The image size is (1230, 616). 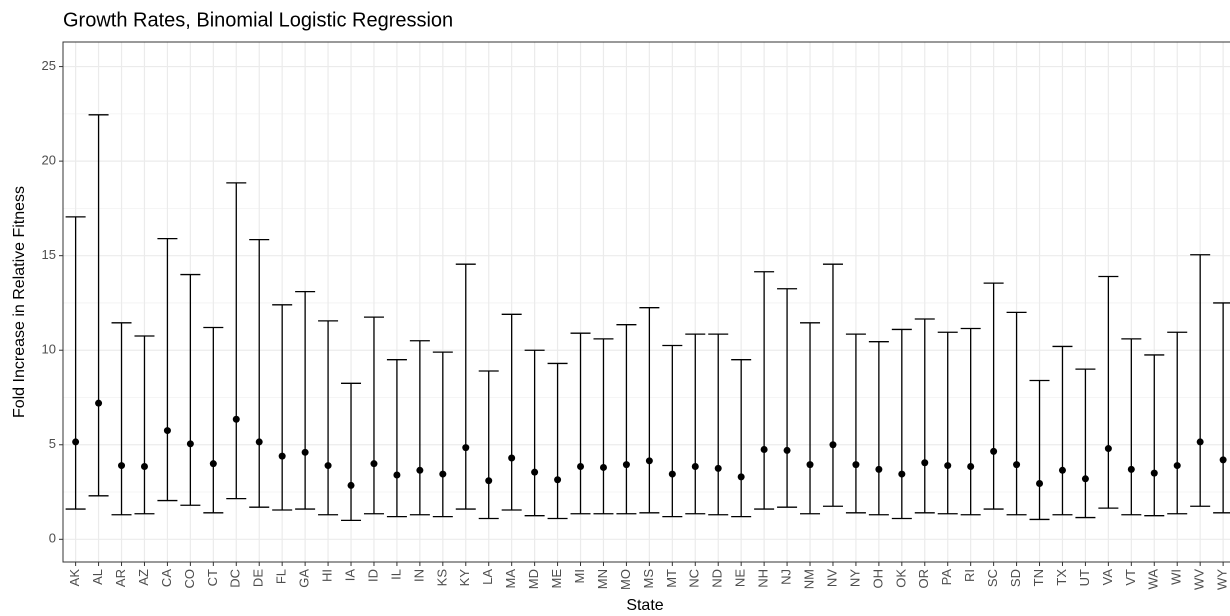 What do you see at coordinates (143, 577) in the screenshot?
I see `x-tick-label: AZ` at bounding box center [143, 577].